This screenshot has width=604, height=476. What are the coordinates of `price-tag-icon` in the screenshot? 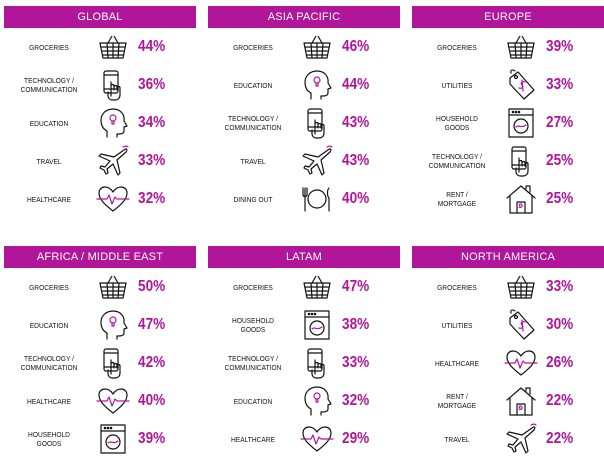 It's located at (521, 85).